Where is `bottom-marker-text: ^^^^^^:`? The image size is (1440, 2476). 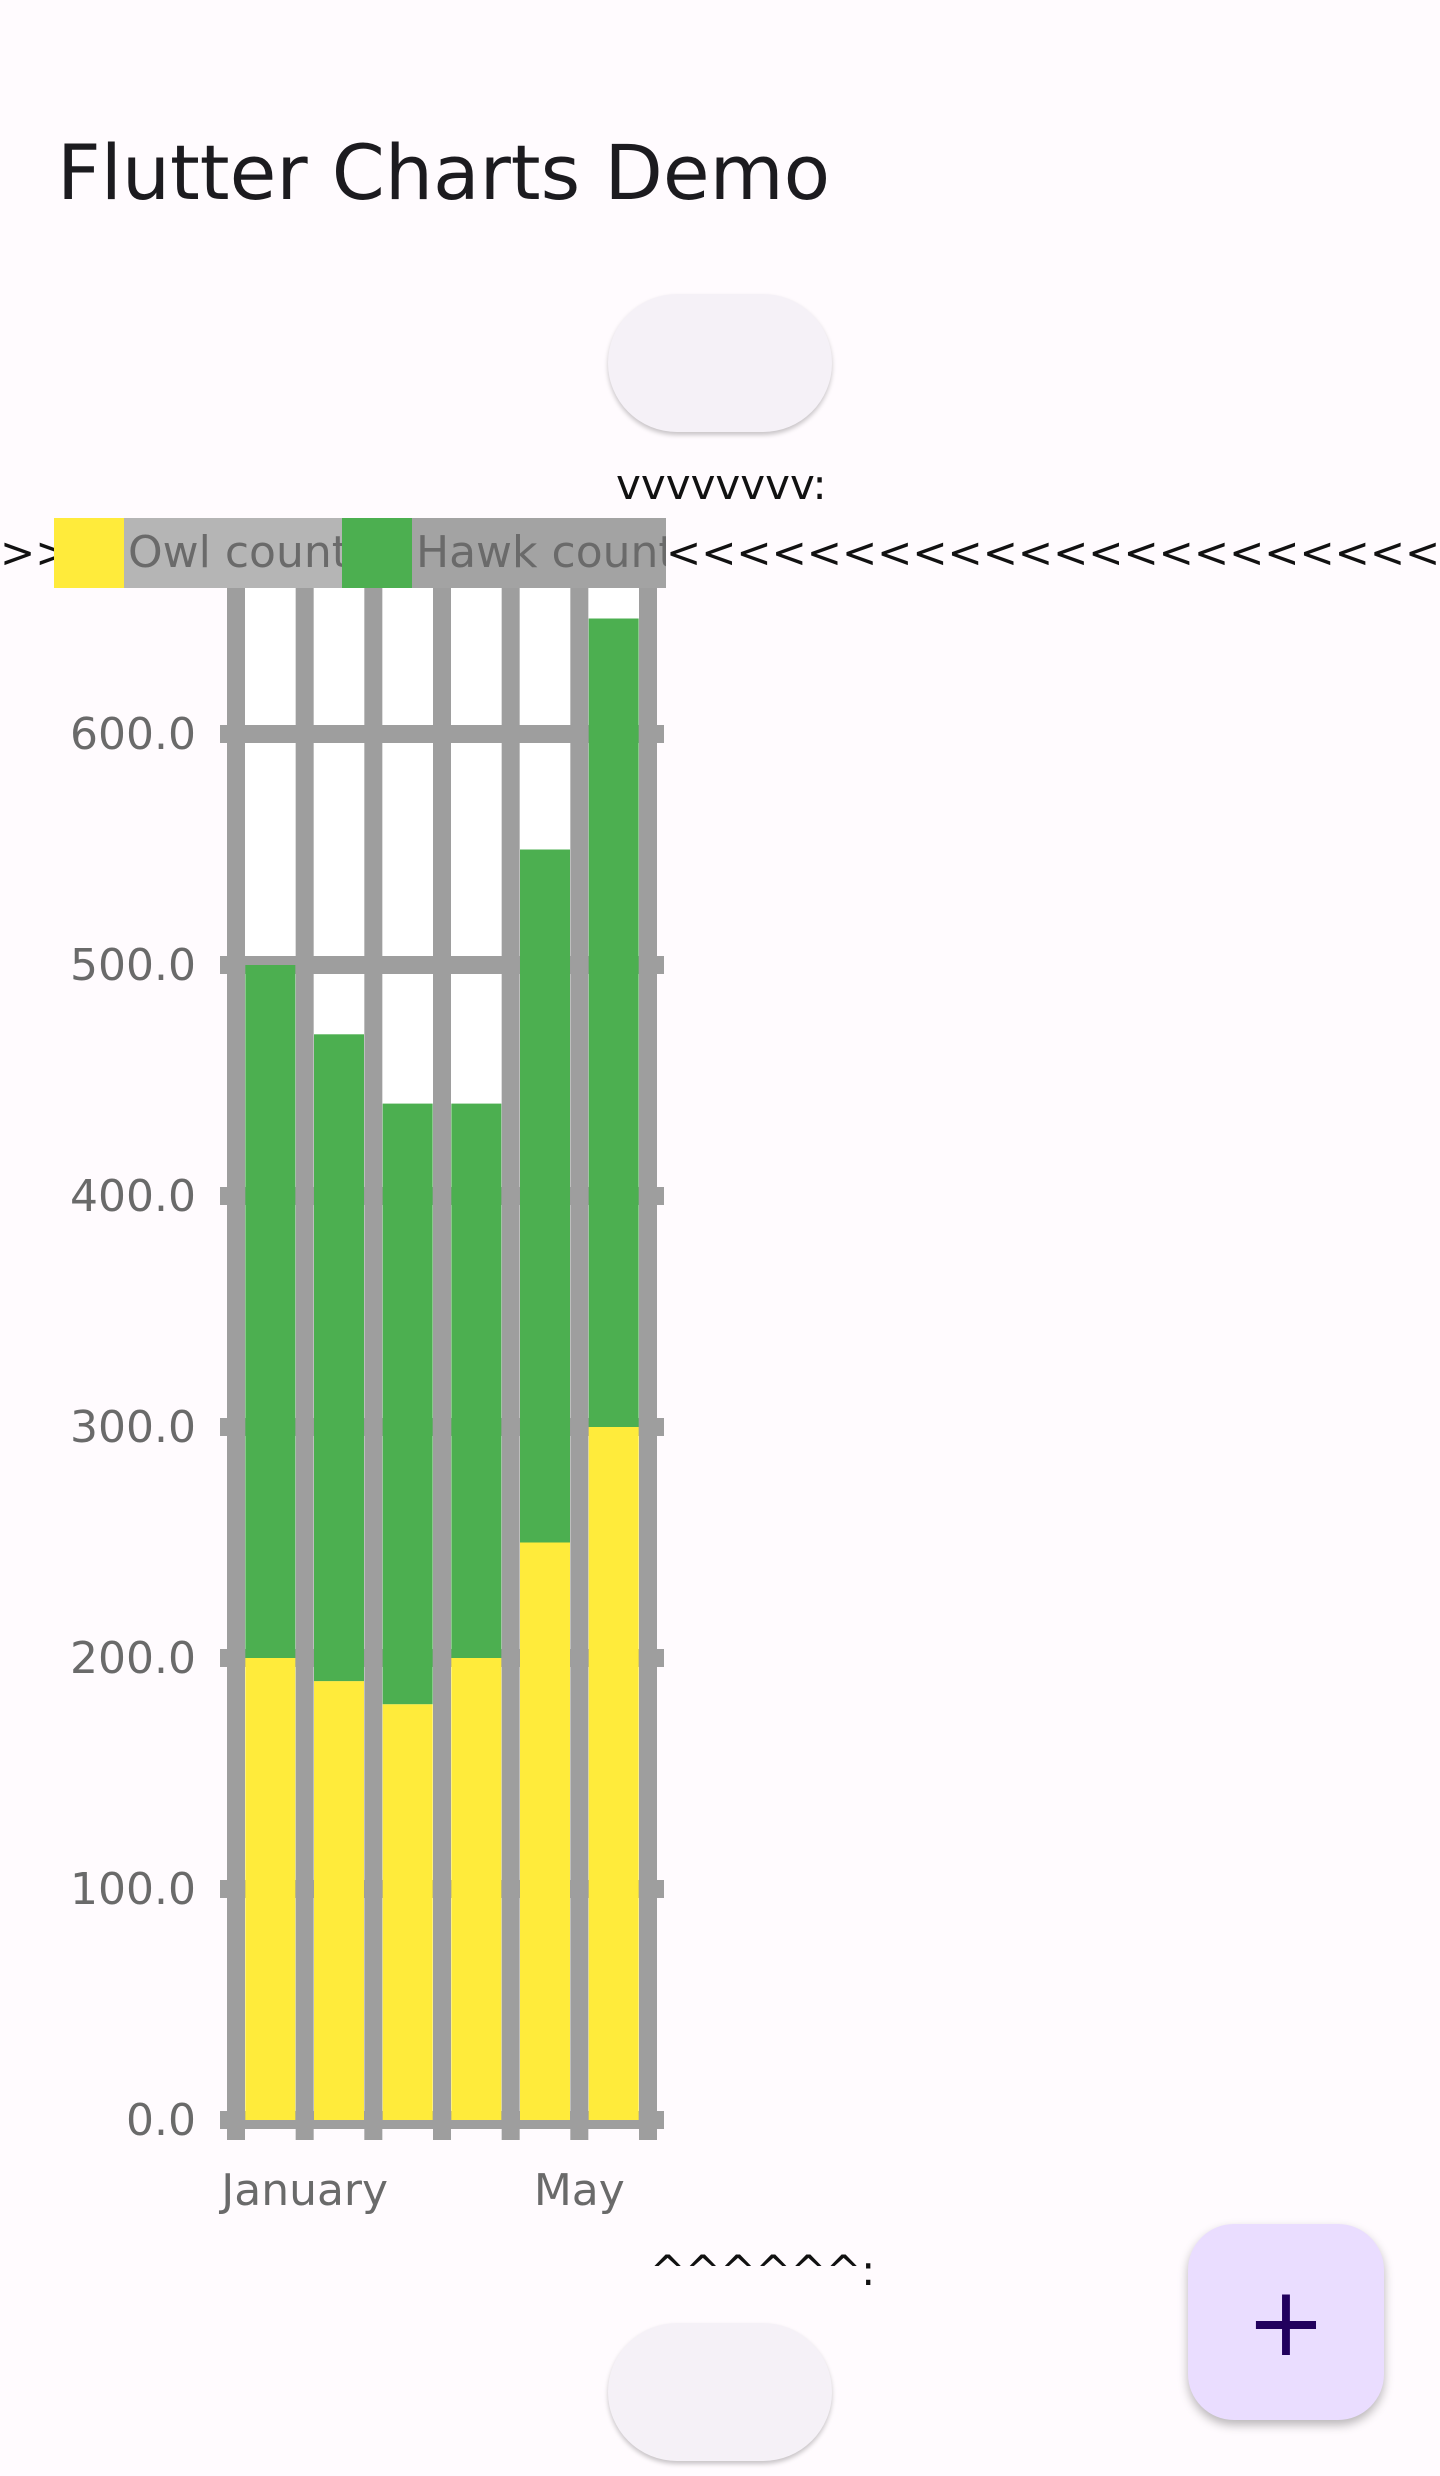 bottom-marker-text: ^^^^^^: is located at coordinates (763, 2270).